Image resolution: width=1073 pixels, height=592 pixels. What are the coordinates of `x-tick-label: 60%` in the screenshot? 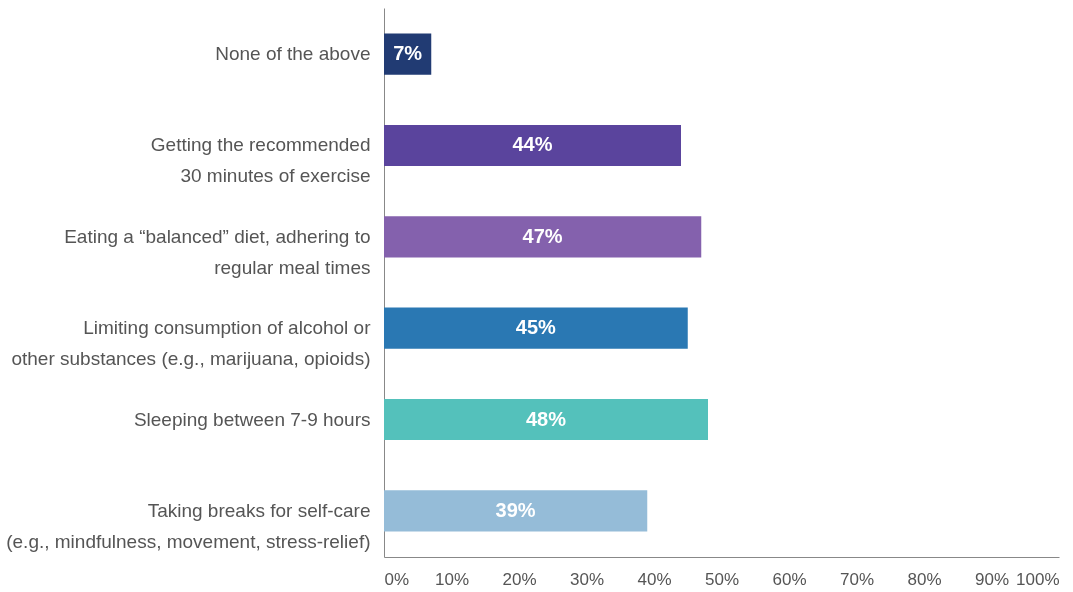 It's located at (789, 579).